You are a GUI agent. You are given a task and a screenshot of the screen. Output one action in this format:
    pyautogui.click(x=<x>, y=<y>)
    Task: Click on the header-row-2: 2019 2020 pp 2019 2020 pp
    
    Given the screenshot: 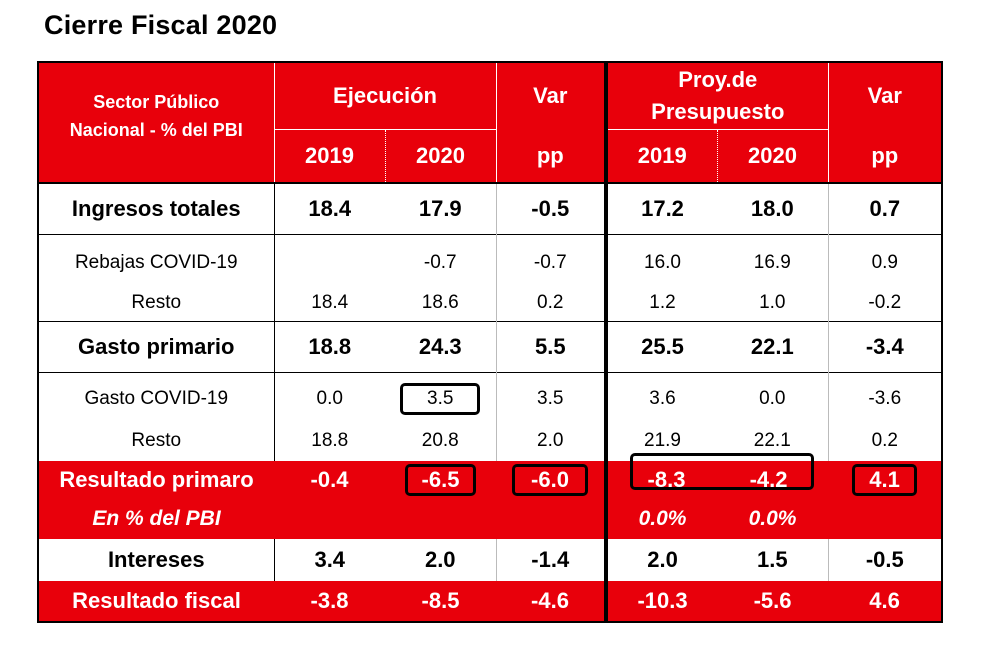 What is the action you would take?
    pyautogui.click(x=490, y=156)
    